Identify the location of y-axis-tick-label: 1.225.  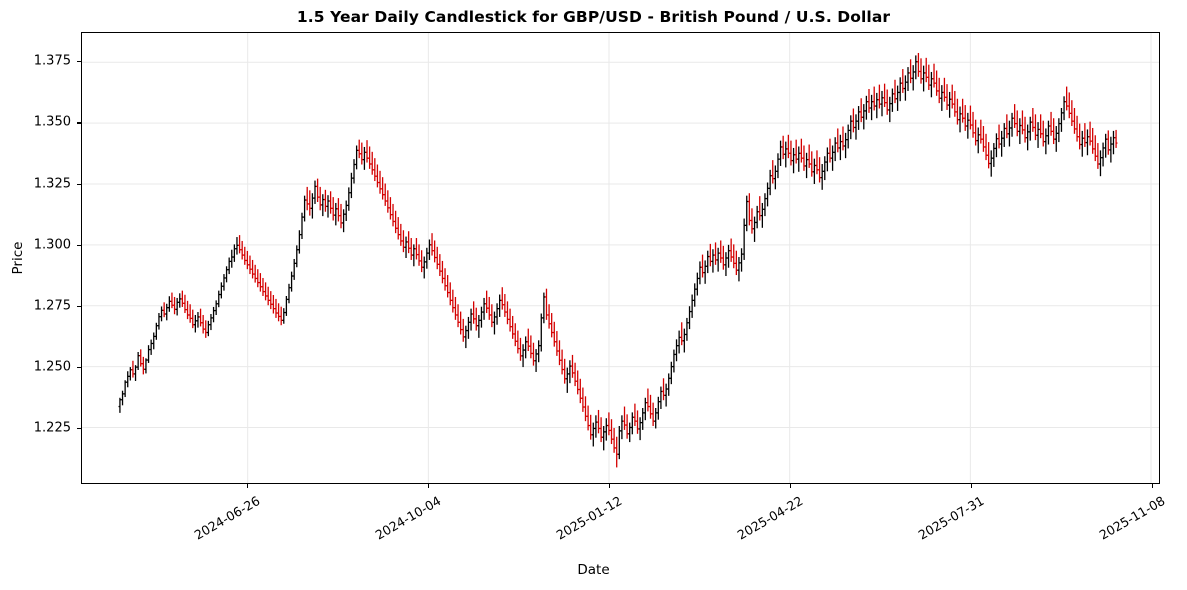
(52, 428).